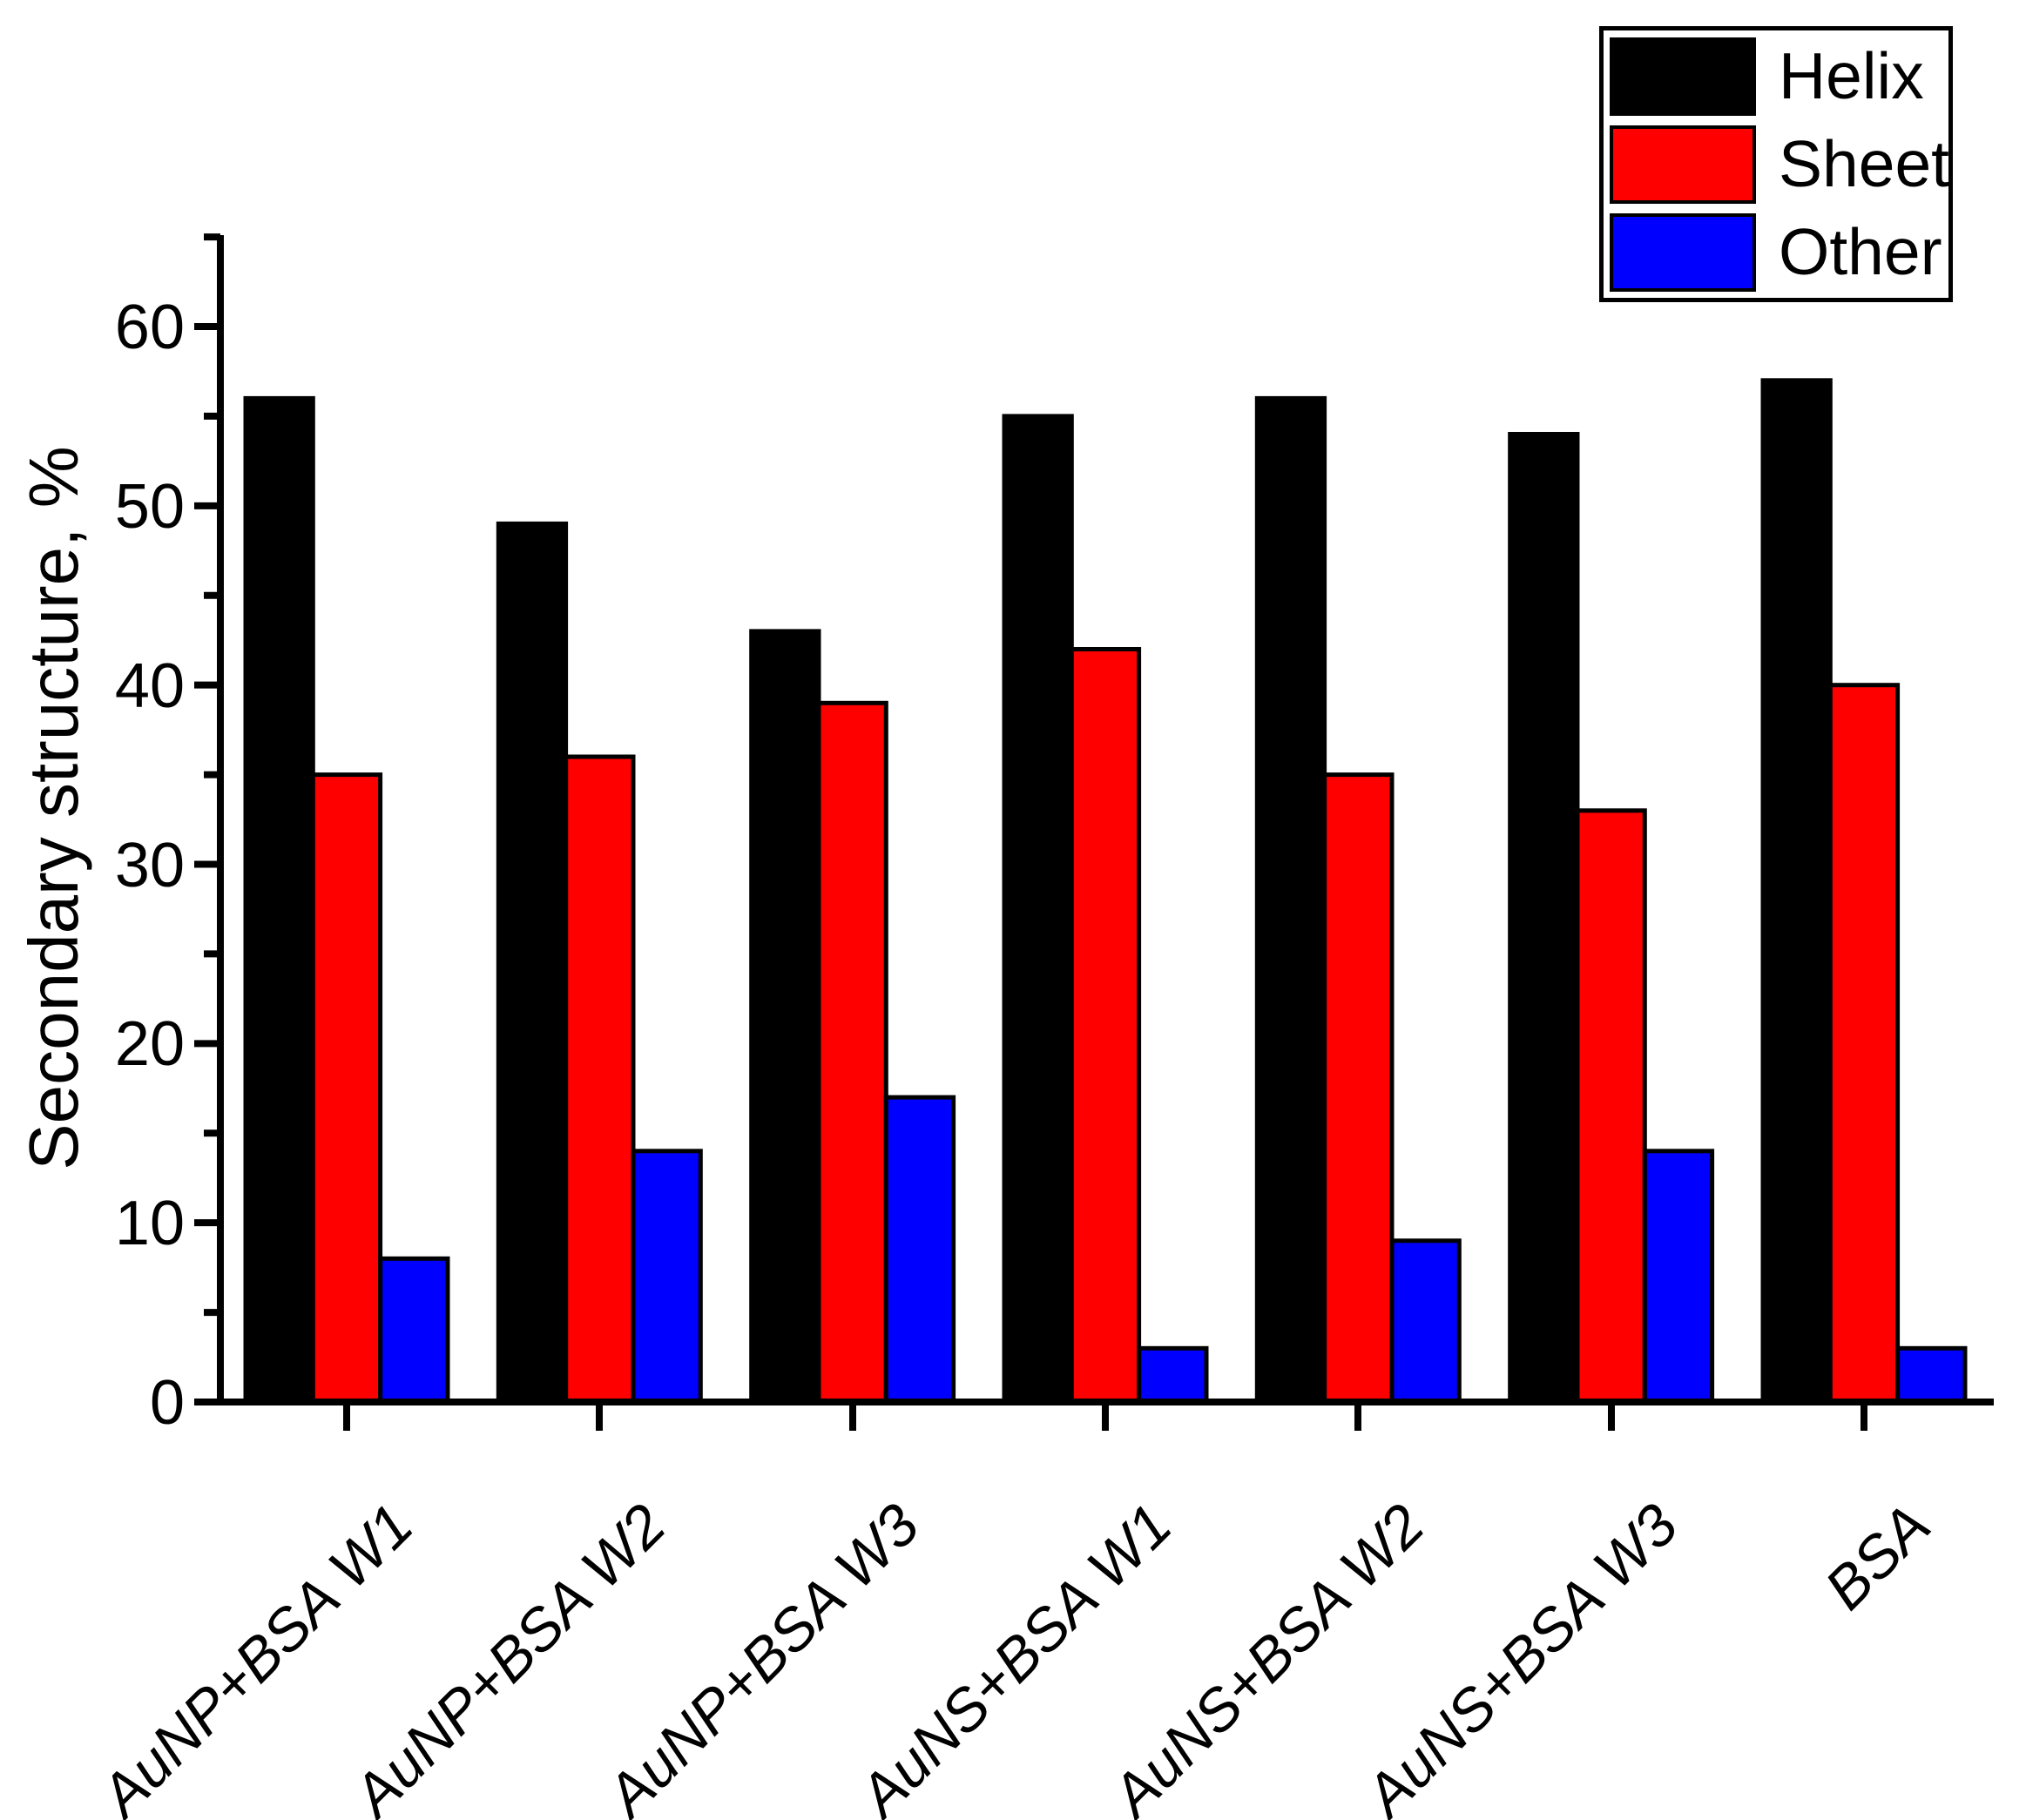 The image size is (2026, 1820). I want to click on y-tick-label-40: 40, so click(150, 686).